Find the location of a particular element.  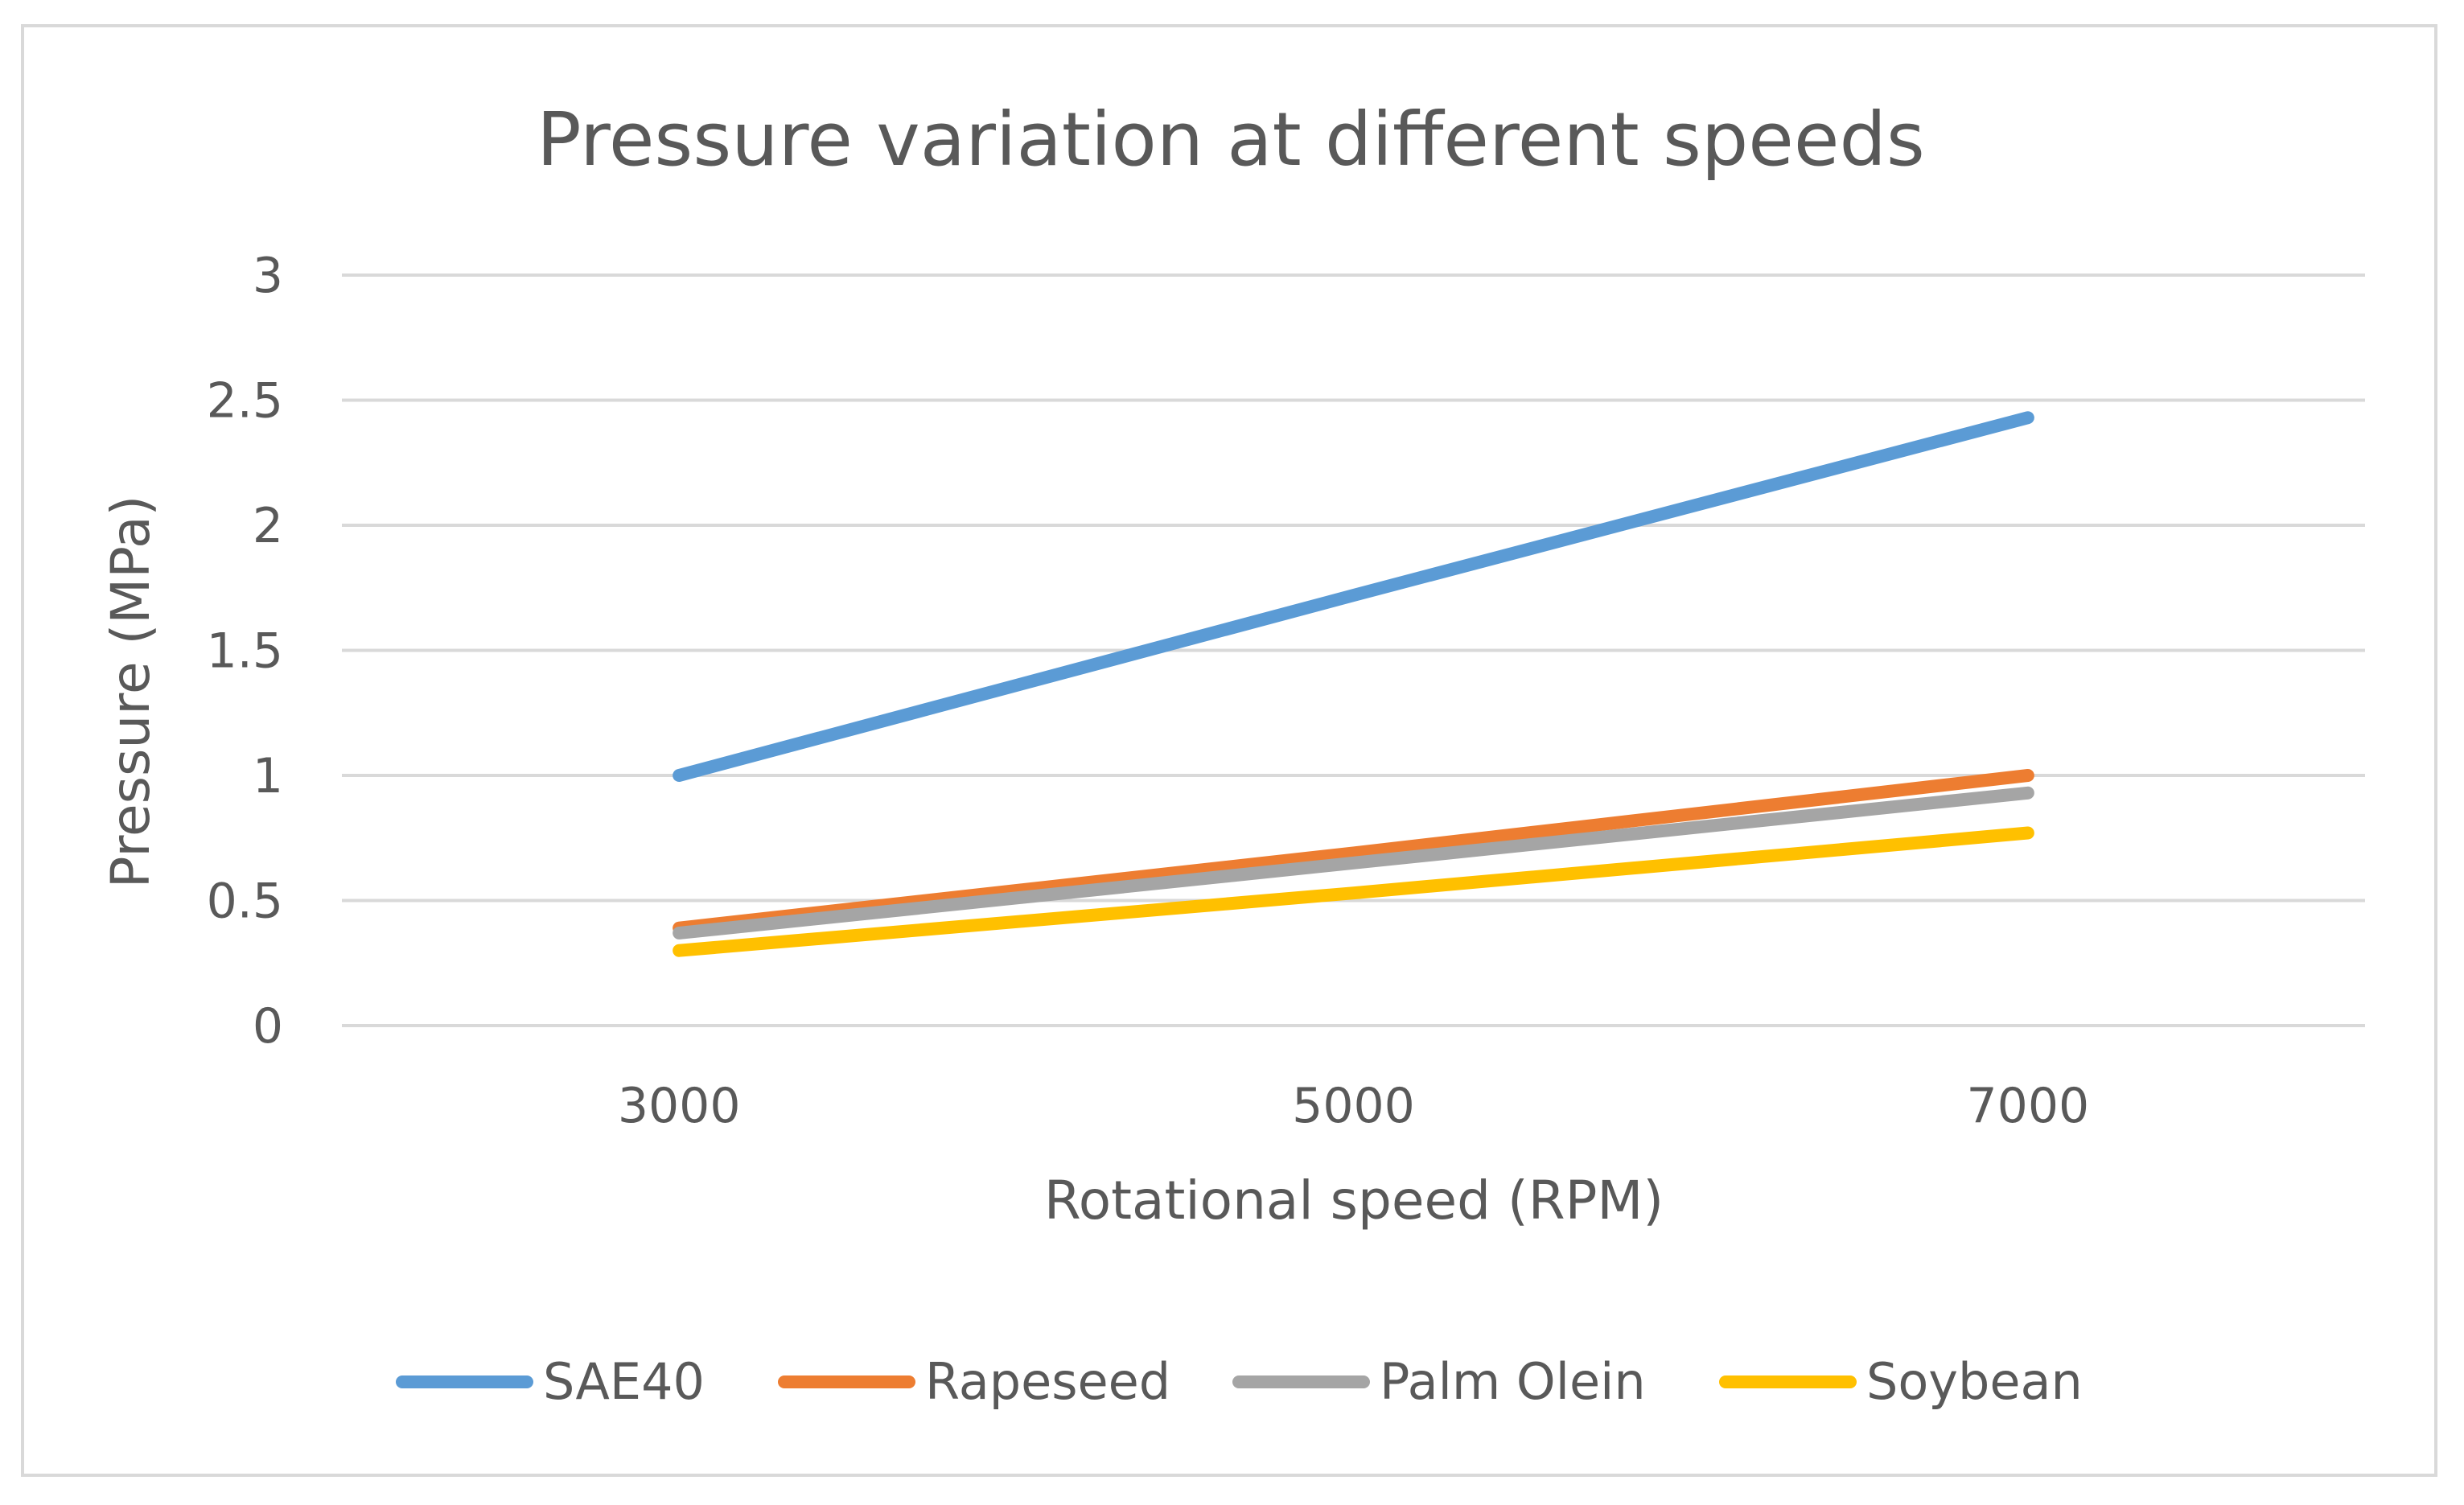

y-tick-label: 1.5 is located at coordinates (245, 651).